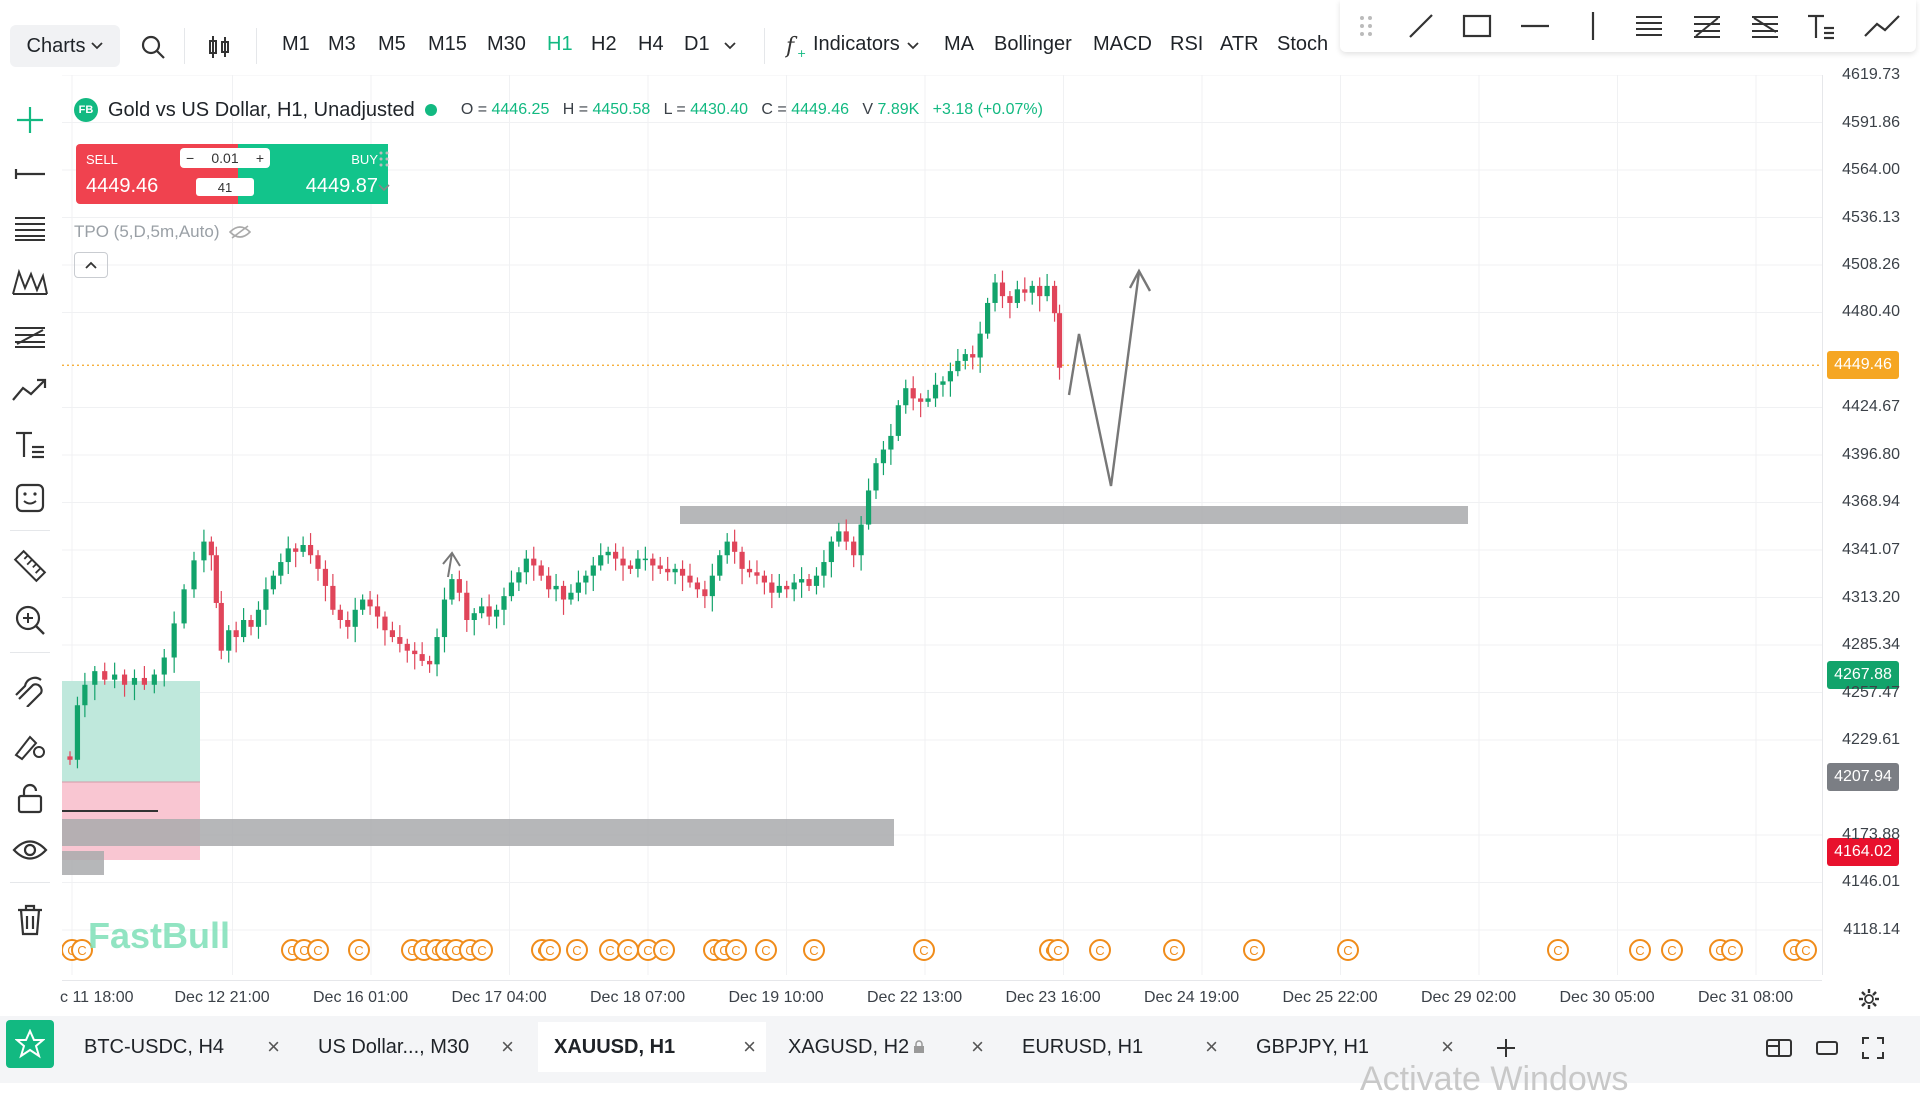 The image size is (1920, 1099). Describe the element at coordinates (313, 174) in the screenshot. I see `buy-button: BUY 4449.87` at that location.